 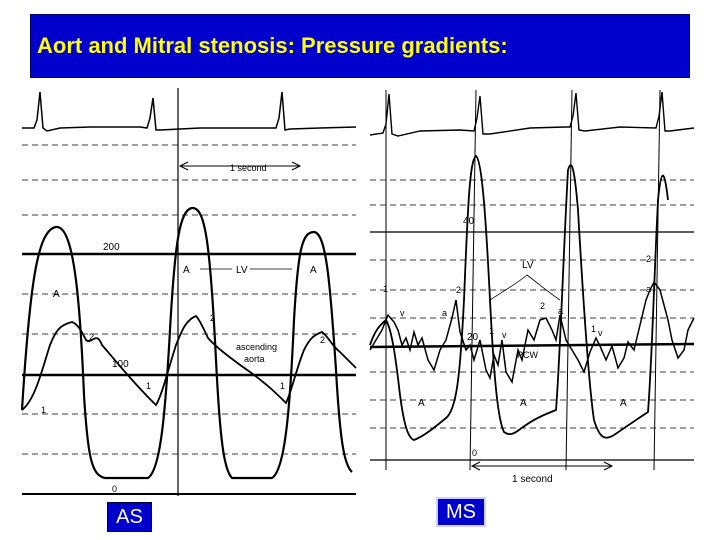 I want to click on right-small-a-3: a, so click(x=648, y=289).